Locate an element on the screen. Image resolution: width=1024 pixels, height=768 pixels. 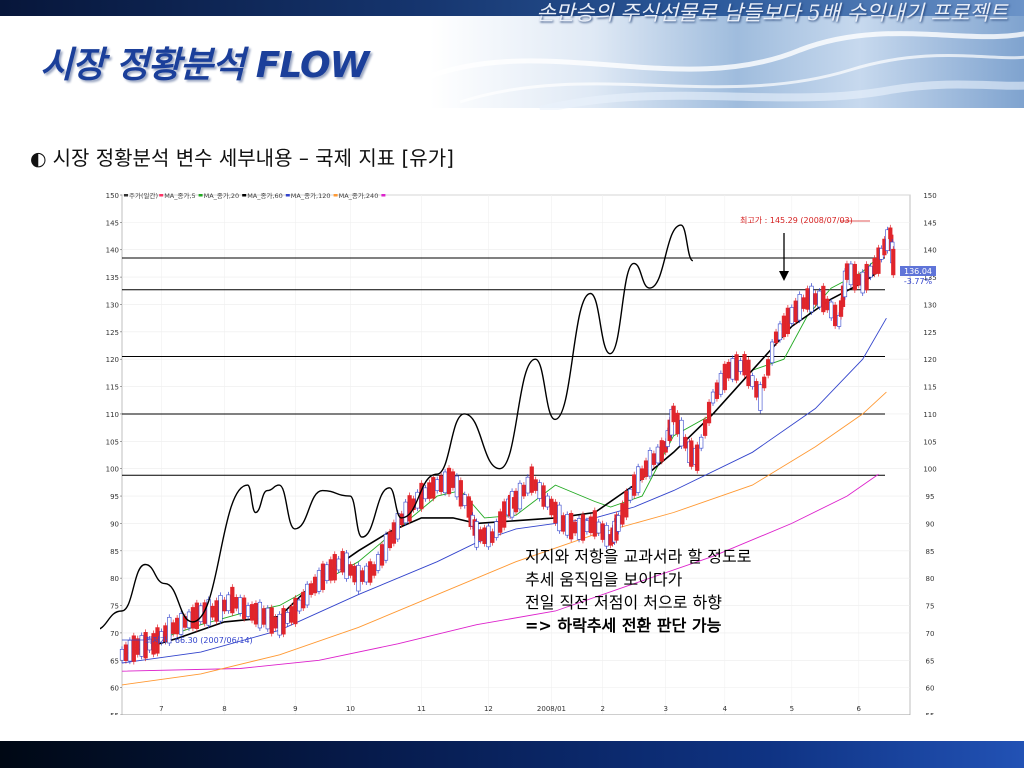
y-tick-right-80: 80 is located at coordinates (930, 579).